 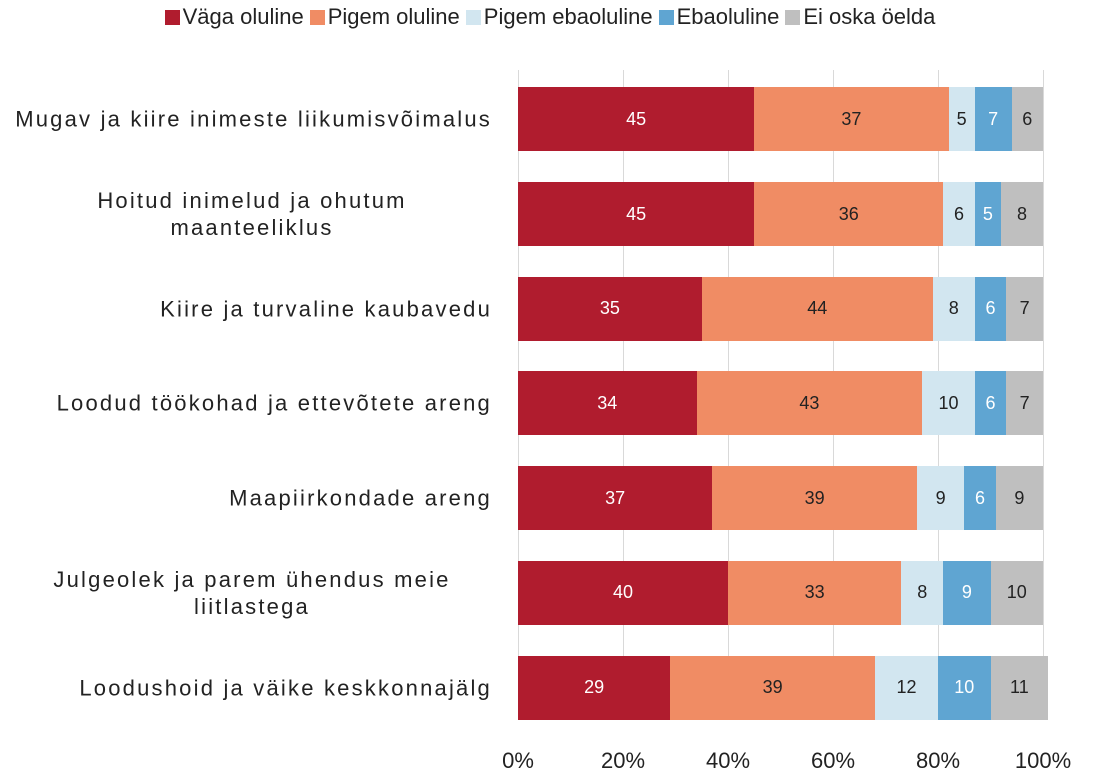 What do you see at coordinates (360, 498) in the screenshot?
I see `category-label: Maapiirkondade areng` at bounding box center [360, 498].